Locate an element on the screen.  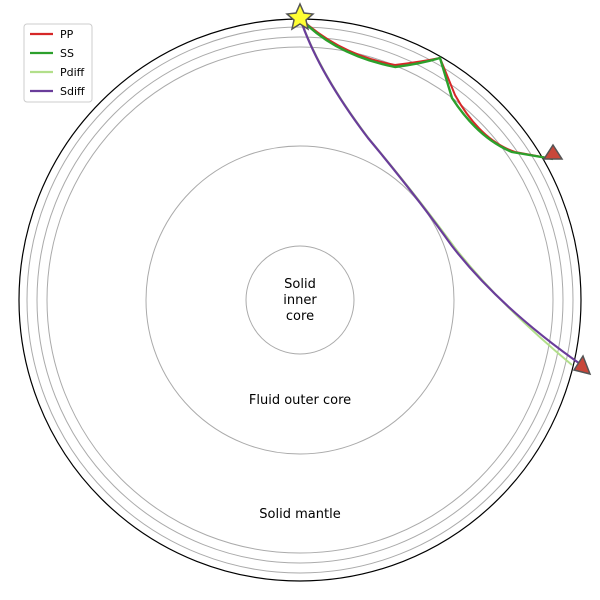
inner-core-label-line2: inner is located at coordinates (300, 300).